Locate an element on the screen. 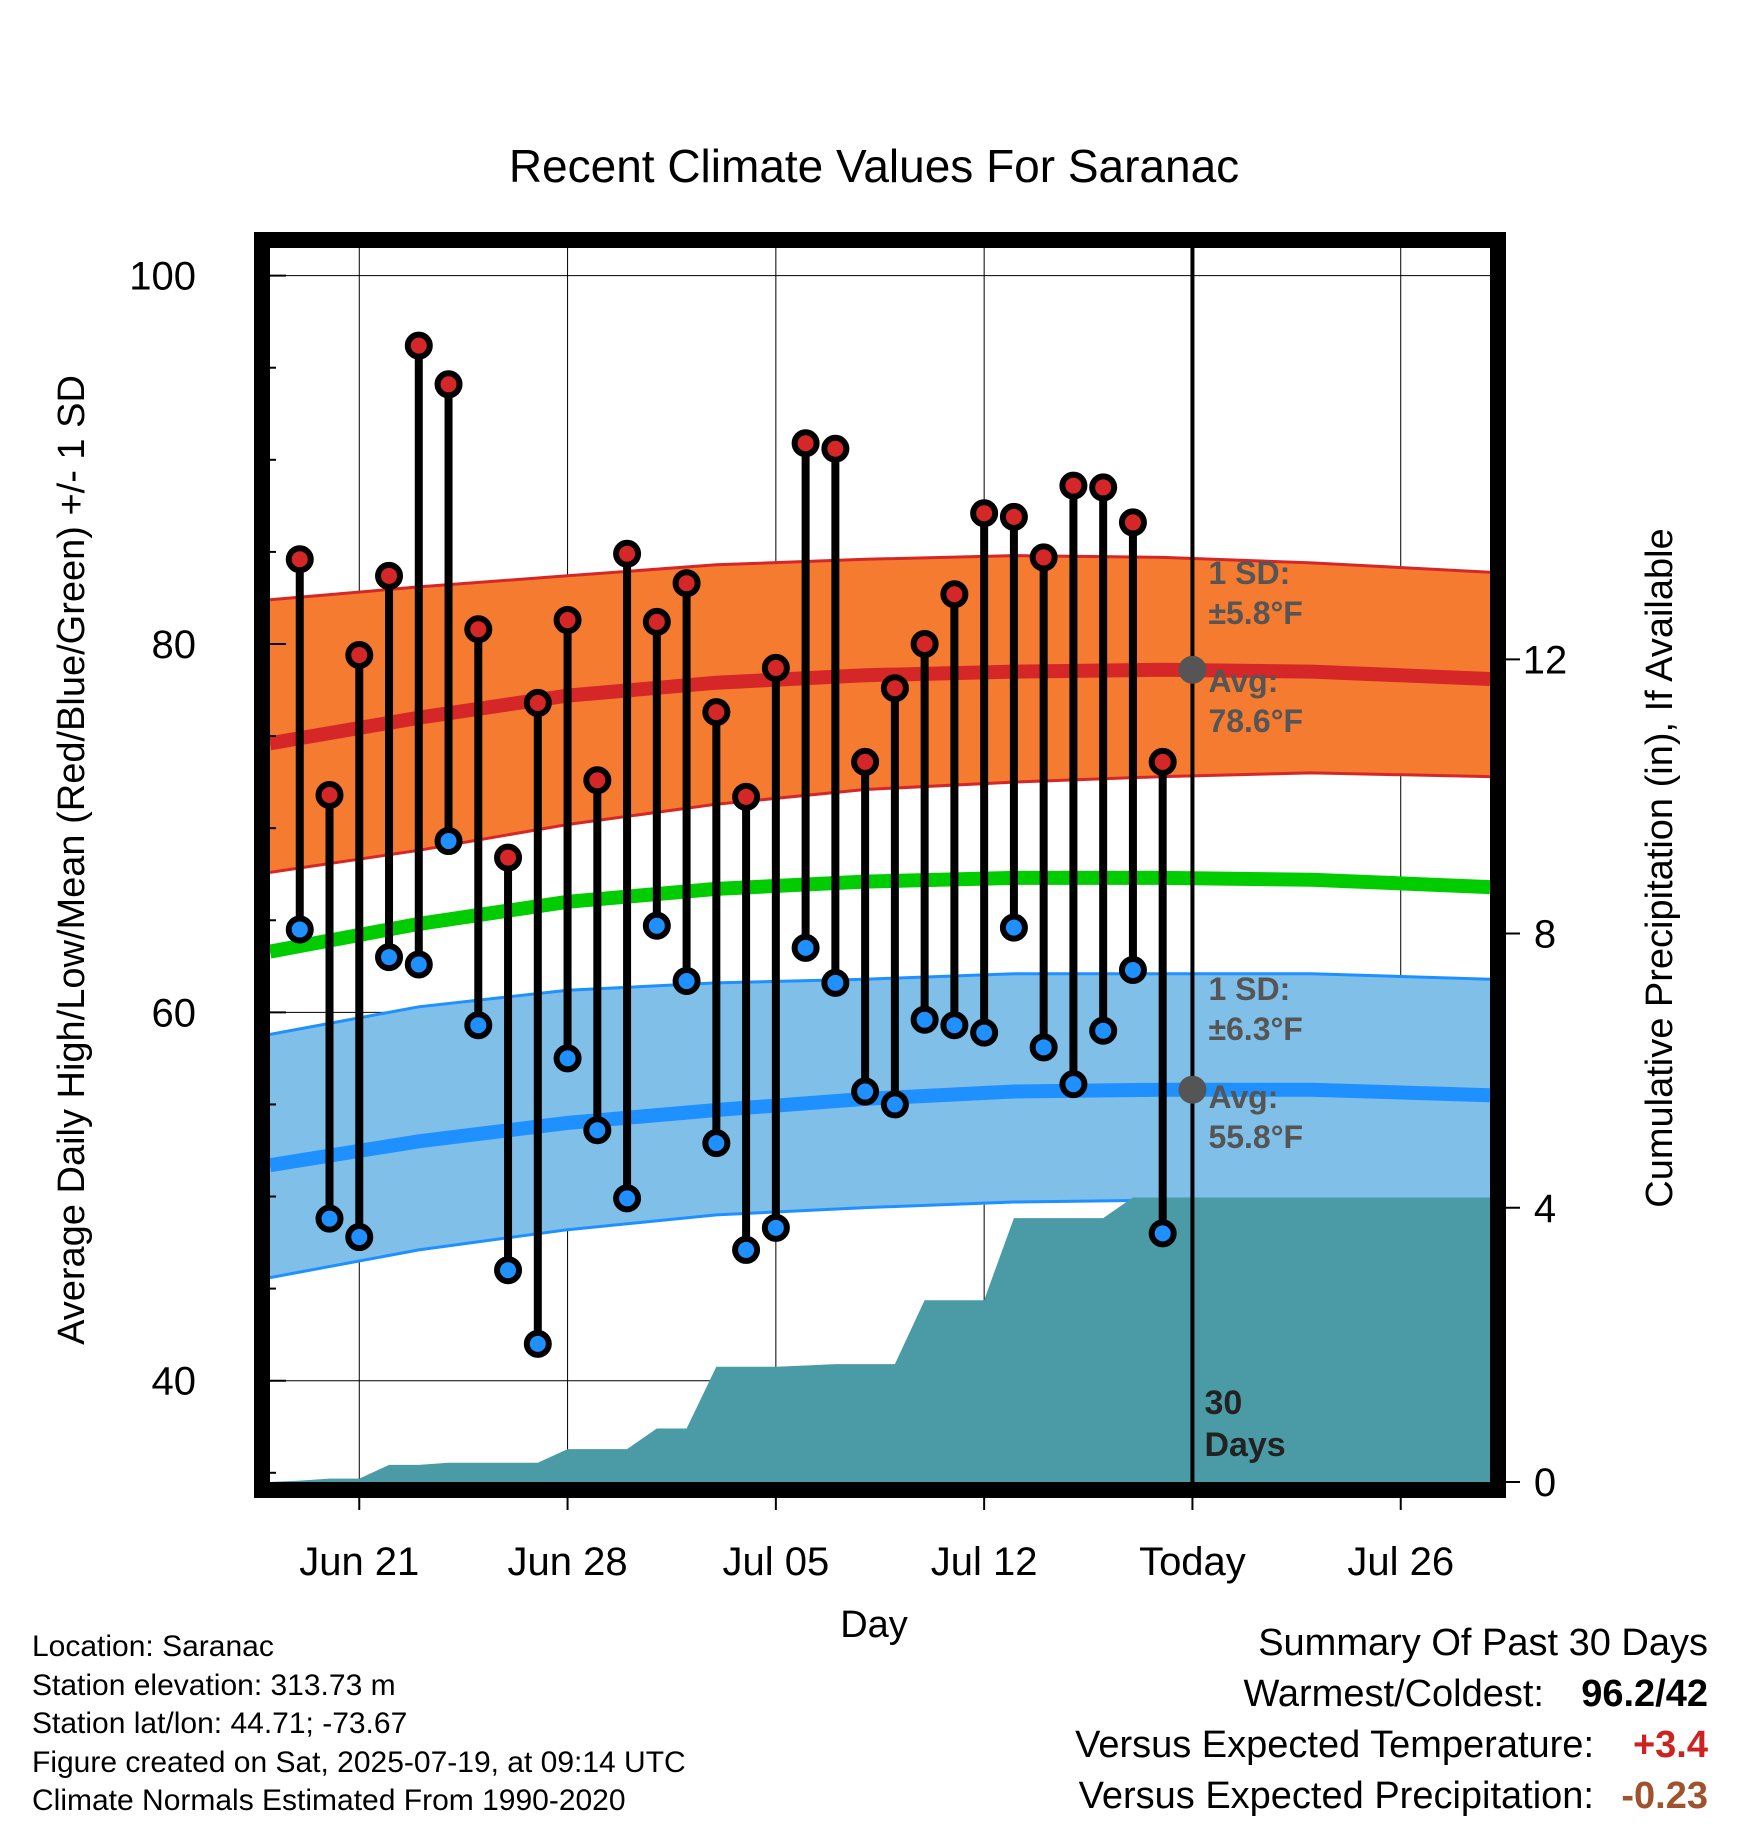  high-normal-line is located at coordinates (880, 706).